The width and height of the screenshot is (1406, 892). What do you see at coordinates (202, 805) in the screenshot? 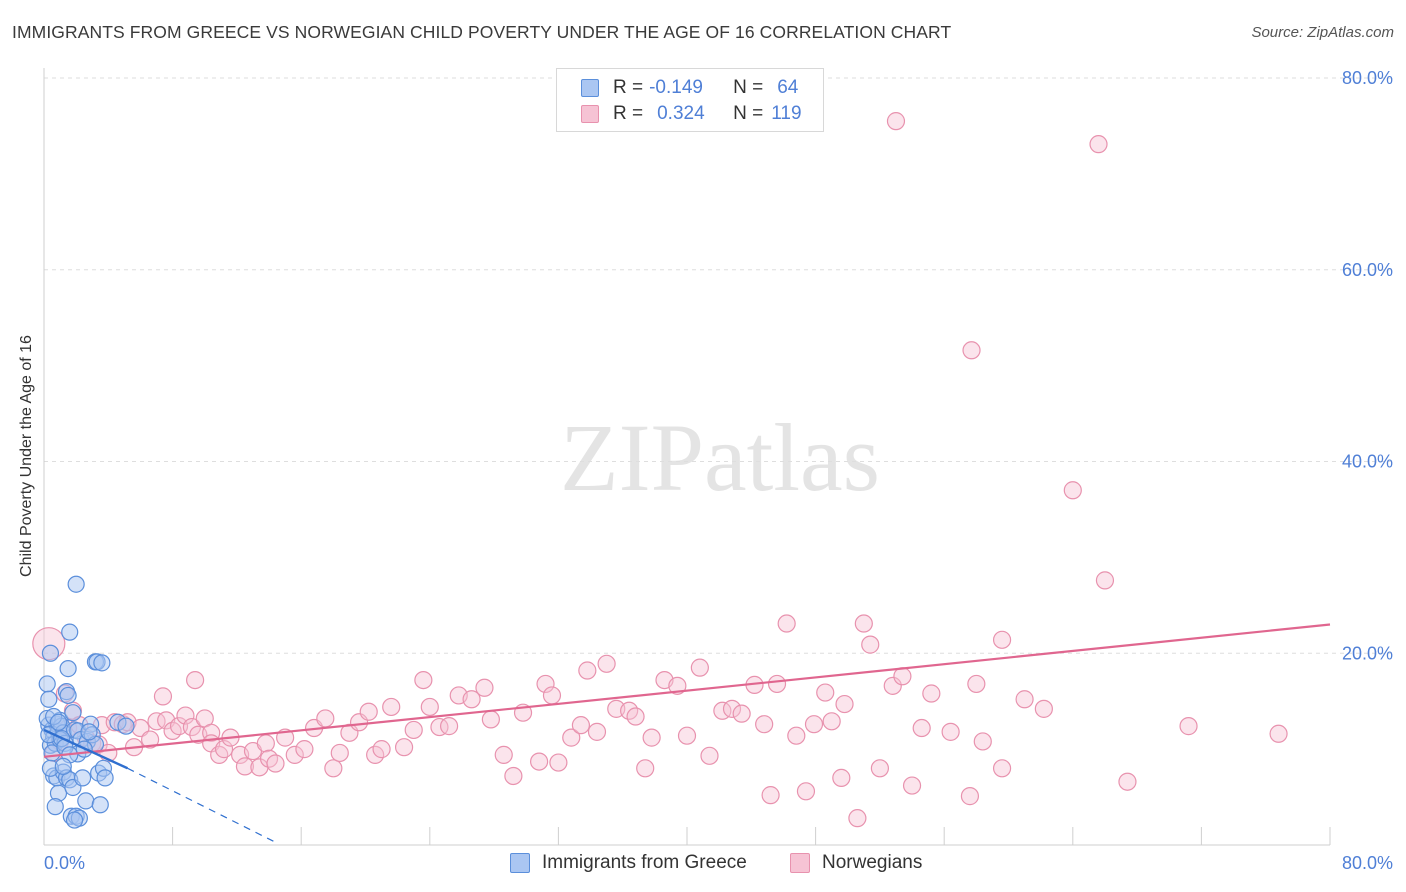
I see `greece-trend-extension` at bounding box center [202, 805].